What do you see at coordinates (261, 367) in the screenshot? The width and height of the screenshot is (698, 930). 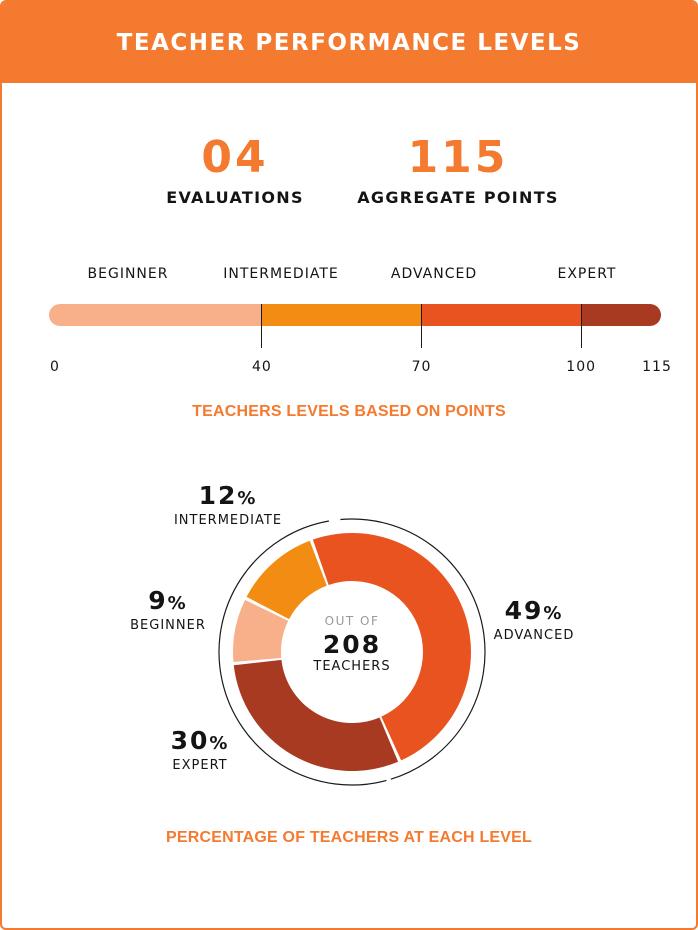 I see `bar-tick-label-40: 40` at bounding box center [261, 367].